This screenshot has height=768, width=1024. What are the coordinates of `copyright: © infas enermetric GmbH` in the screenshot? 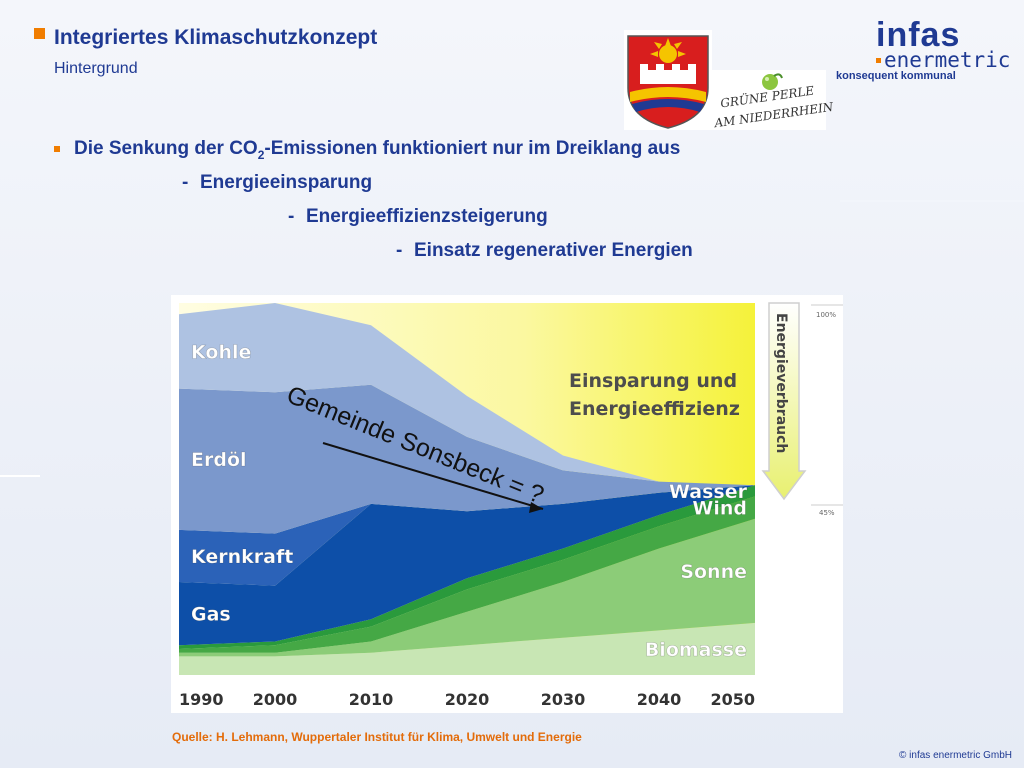 It's located at (955, 755).